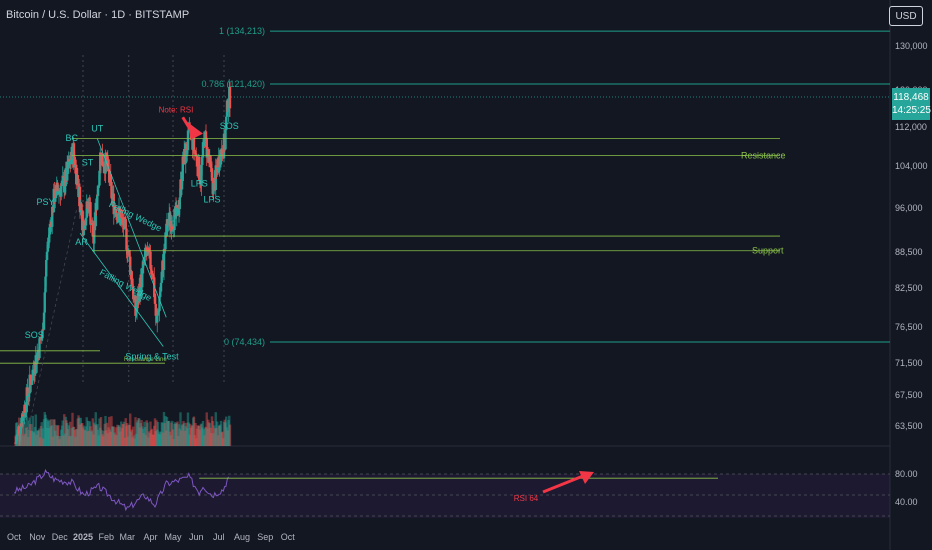  I want to click on y-tick-label: 82,500, so click(909, 288).